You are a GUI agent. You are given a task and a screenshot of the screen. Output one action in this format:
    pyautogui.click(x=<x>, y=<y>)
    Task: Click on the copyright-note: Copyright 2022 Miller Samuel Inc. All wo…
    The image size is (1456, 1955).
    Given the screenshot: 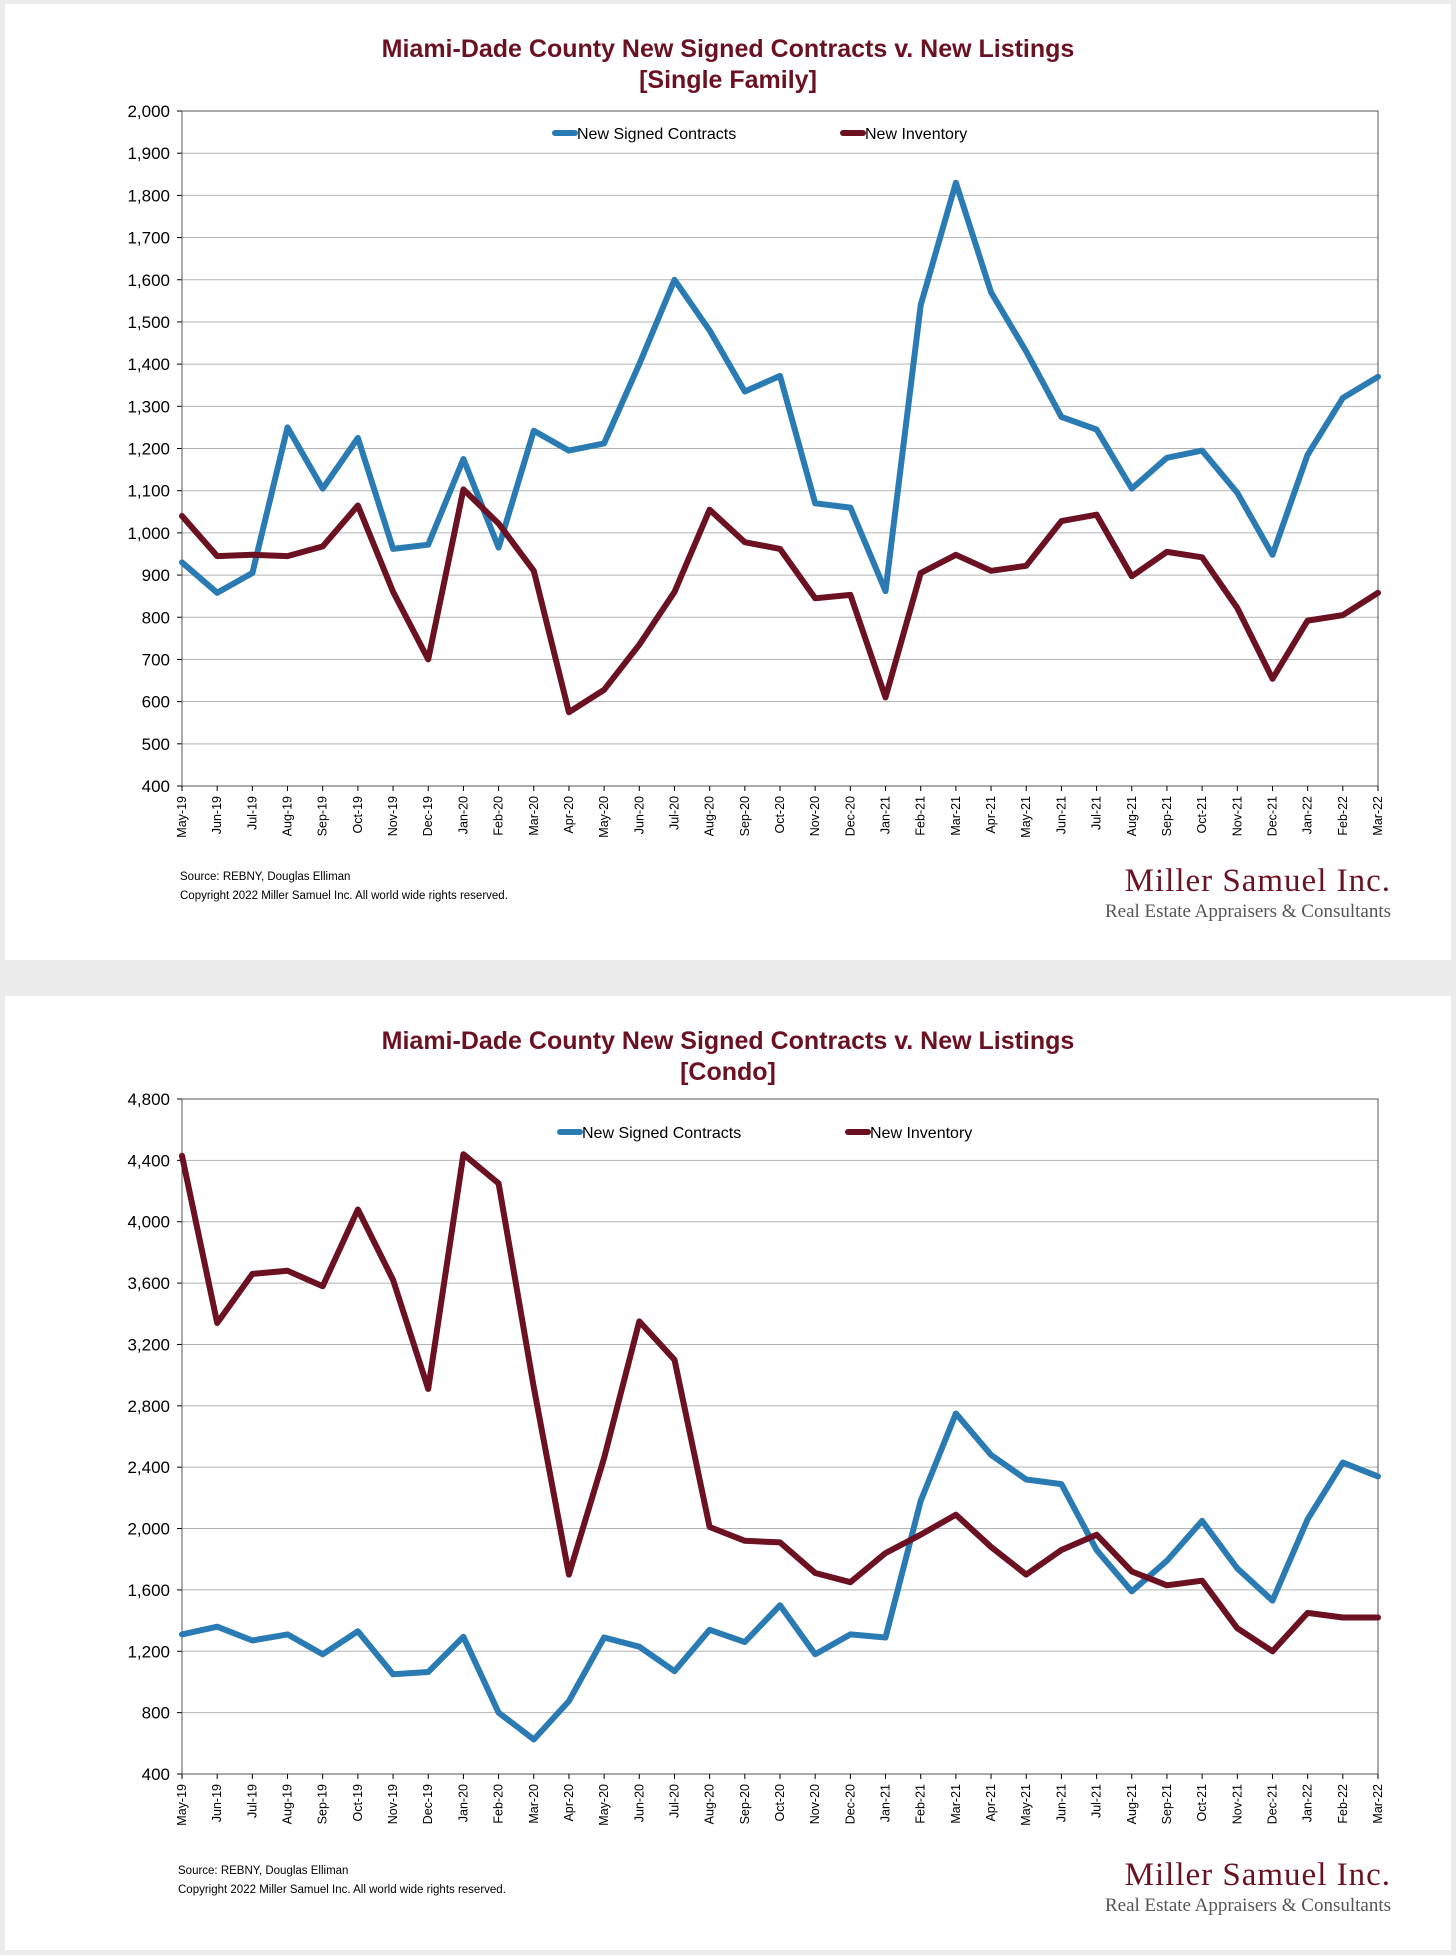 What is the action you would take?
    pyautogui.click(x=342, y=1890)
    